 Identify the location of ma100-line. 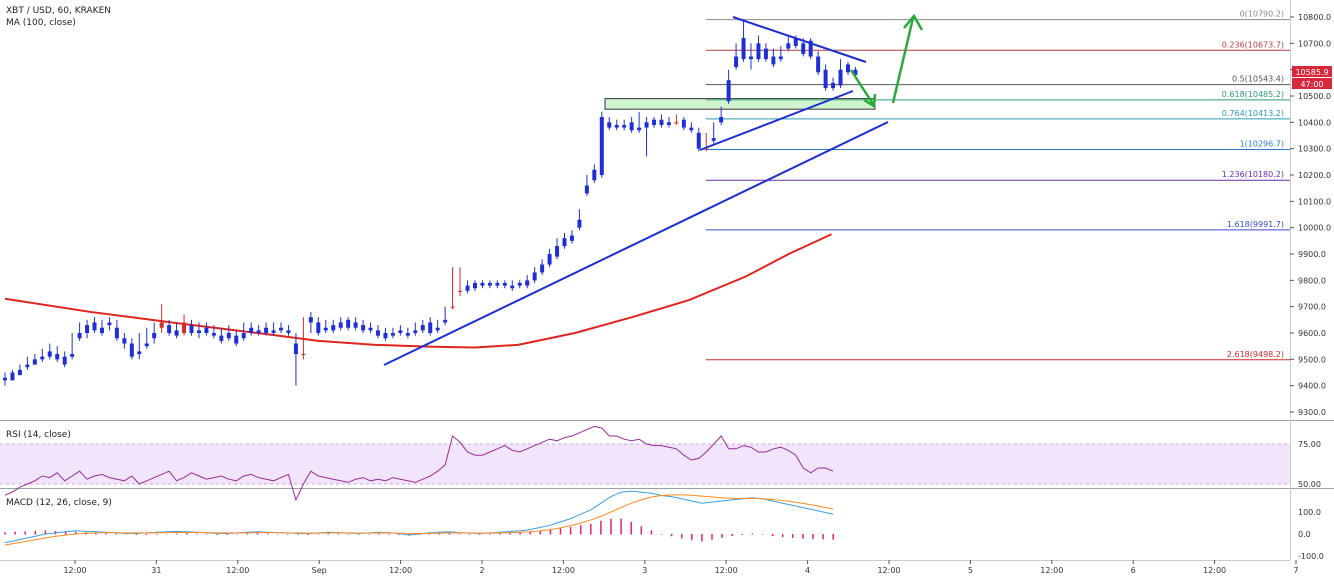
(418, 291).